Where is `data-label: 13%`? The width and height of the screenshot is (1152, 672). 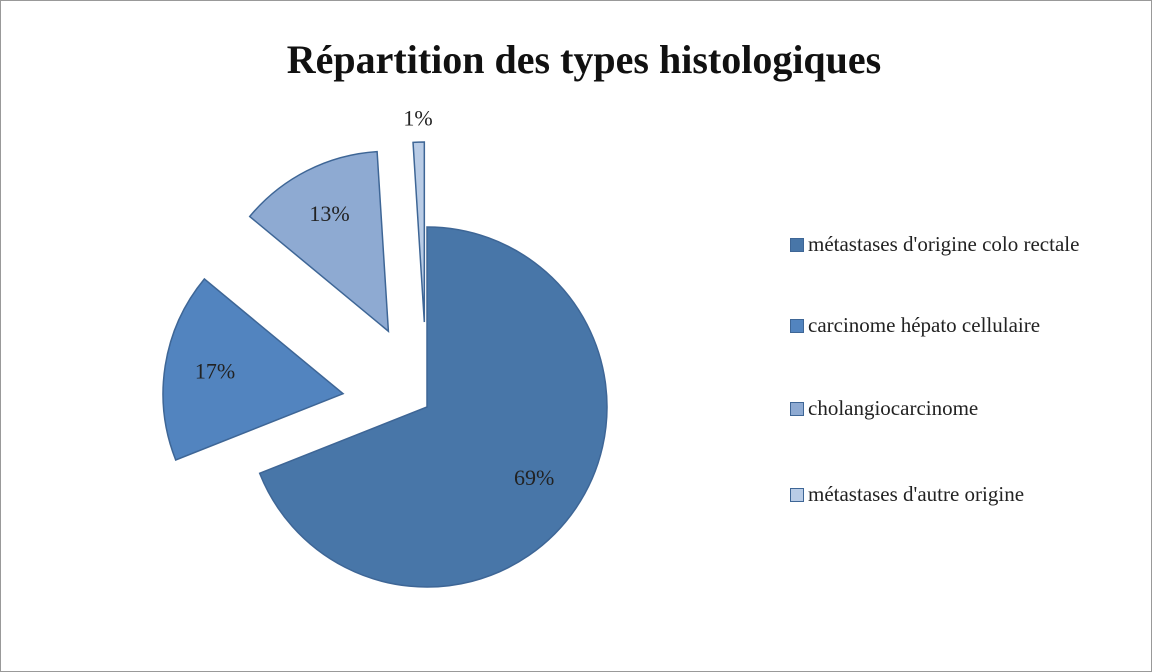 data-label: 13% is located at coordinates (329, 213).